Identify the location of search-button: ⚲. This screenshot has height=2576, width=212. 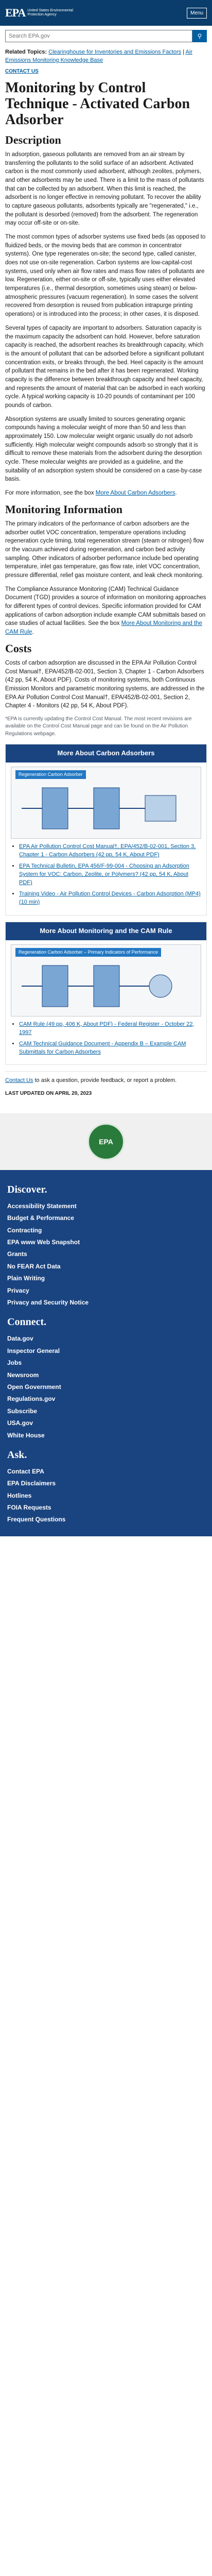
(199, 36).